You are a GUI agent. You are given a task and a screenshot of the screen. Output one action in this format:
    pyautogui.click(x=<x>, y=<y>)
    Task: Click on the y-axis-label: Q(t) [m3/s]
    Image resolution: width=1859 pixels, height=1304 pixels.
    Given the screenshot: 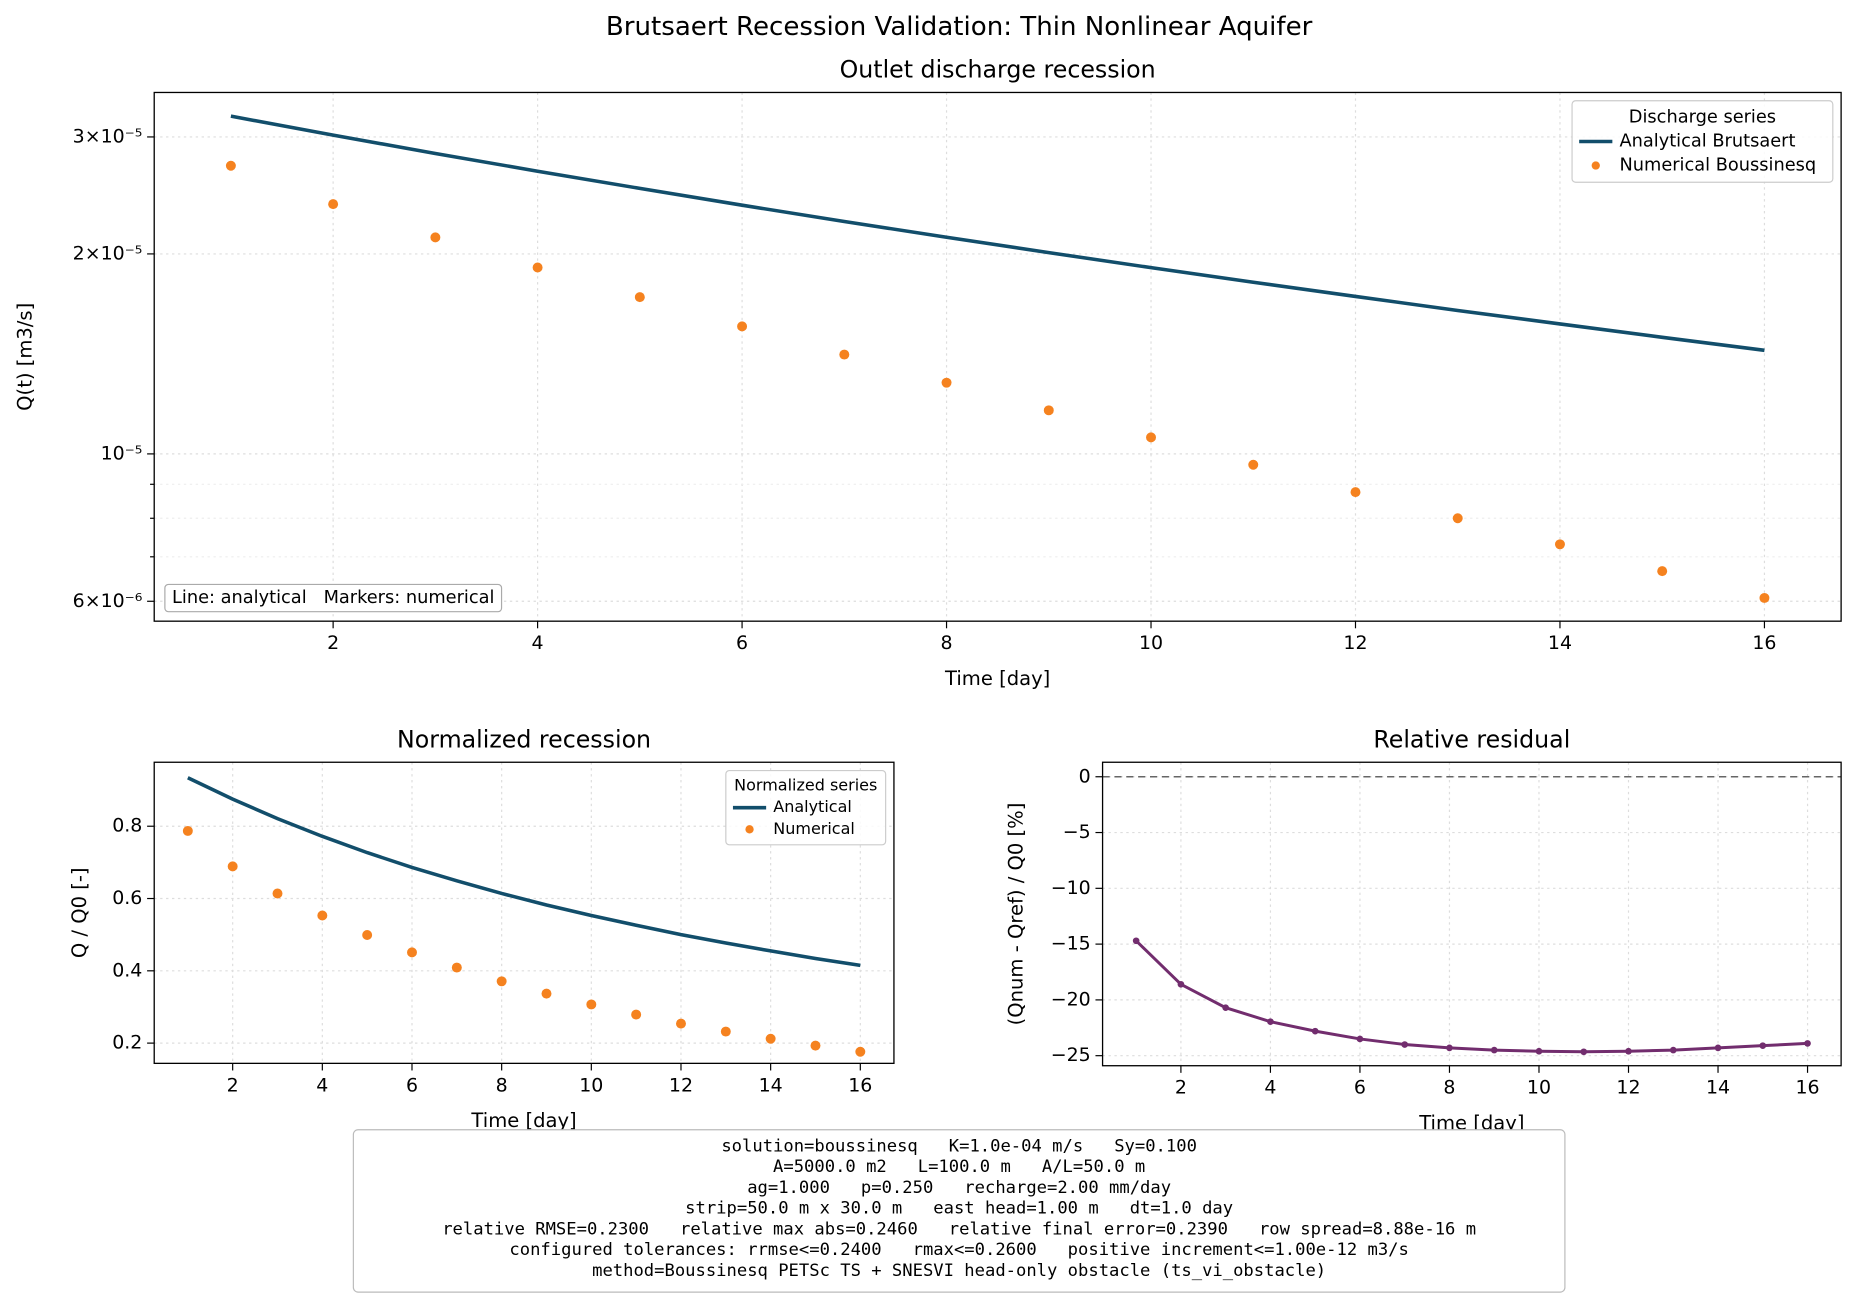 What is the action you would take?
    pyautogui.click(x=25, y=357)
    